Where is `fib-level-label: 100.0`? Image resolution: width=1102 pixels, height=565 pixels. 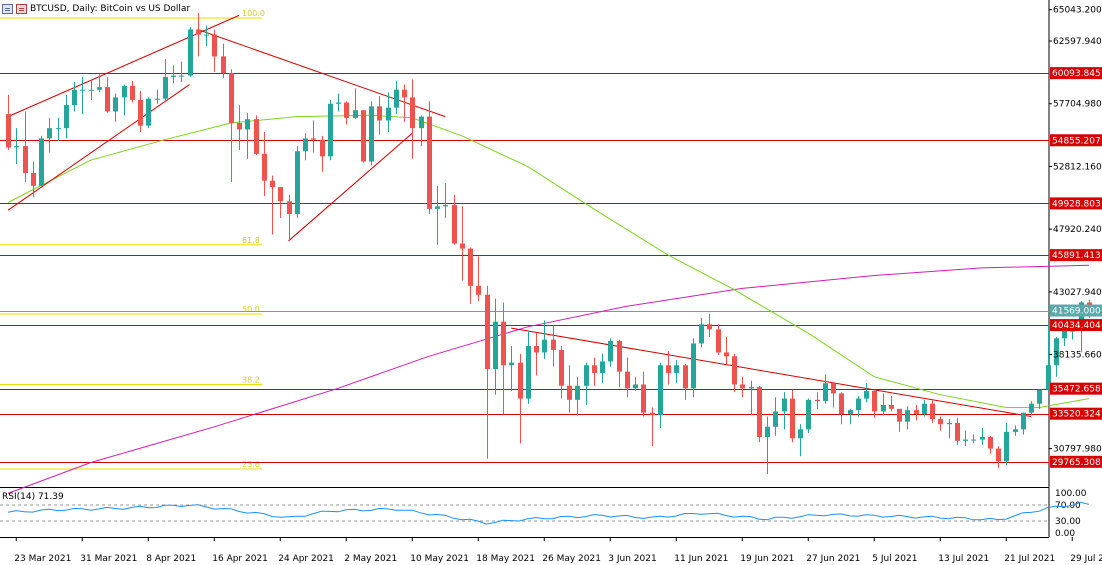
fib-level-label: 100.0 is located at coordinates (253, 13).